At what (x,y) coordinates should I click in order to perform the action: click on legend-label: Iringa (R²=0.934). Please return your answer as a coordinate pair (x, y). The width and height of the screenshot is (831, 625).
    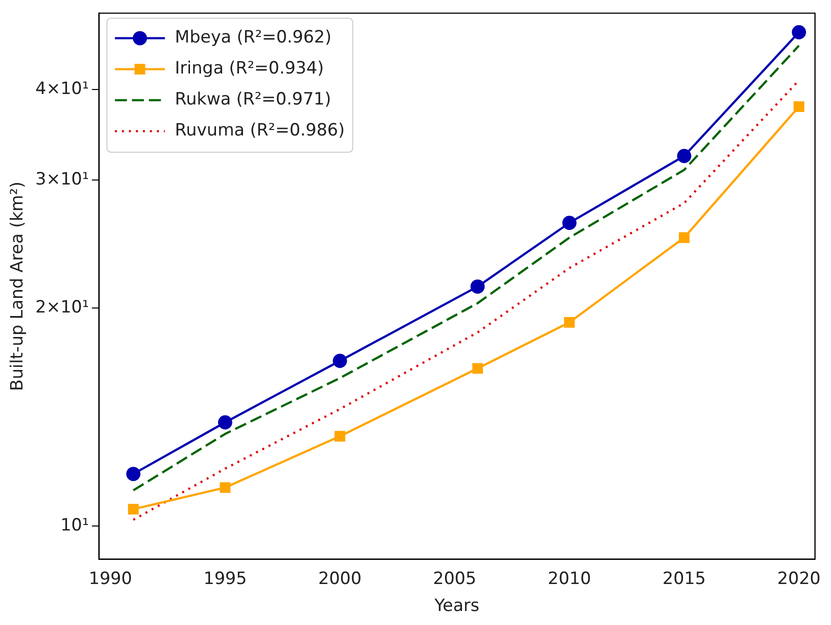
    Looking at the image, I should click on (249, 68).